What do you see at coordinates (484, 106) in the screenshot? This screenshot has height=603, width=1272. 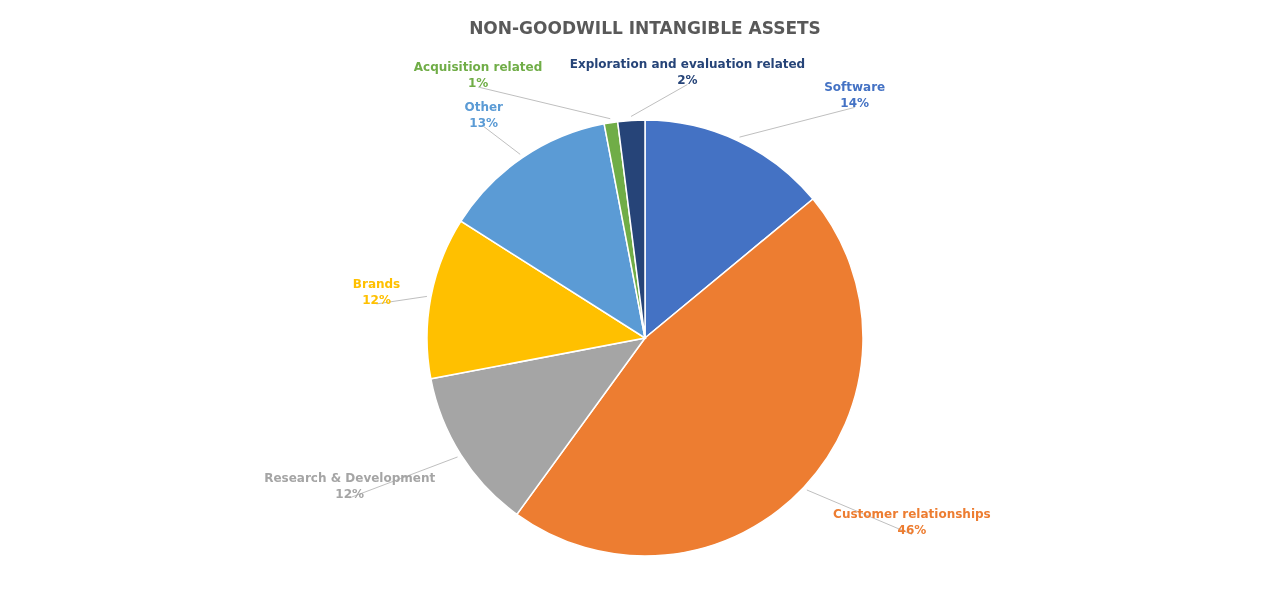 I see `slice-label: Other` at bounding box center [484, 106].